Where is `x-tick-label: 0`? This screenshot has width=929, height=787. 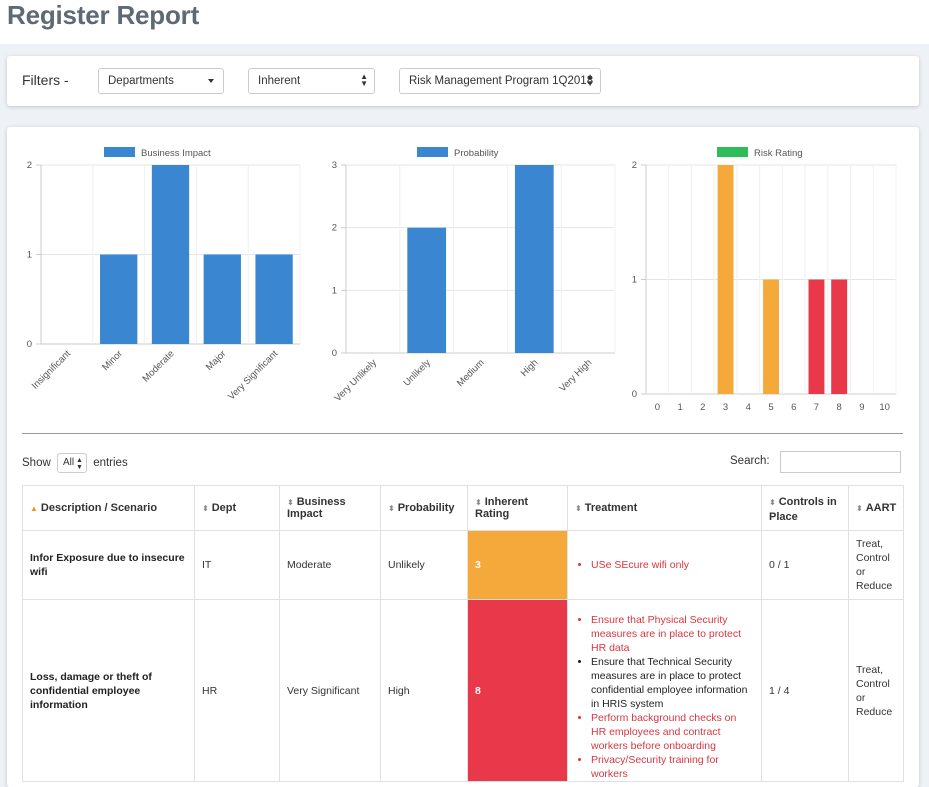
x-tick-label: 0 is located at coordinates (657, 407).